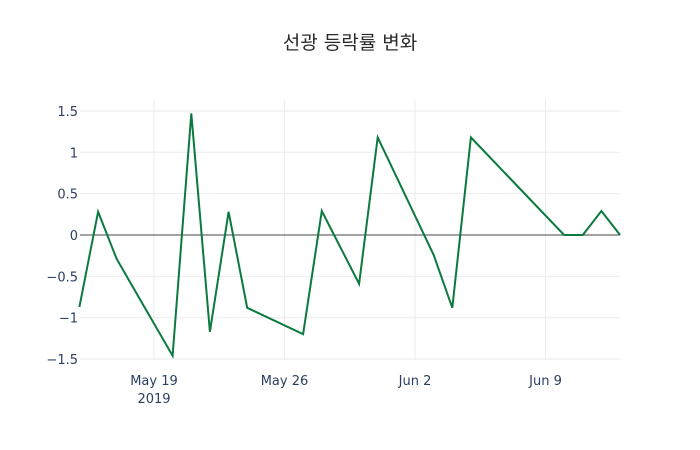  Describe the element at coordinates (74, 236) in the screenshot. I see `y-tick-label: 0` at that location.